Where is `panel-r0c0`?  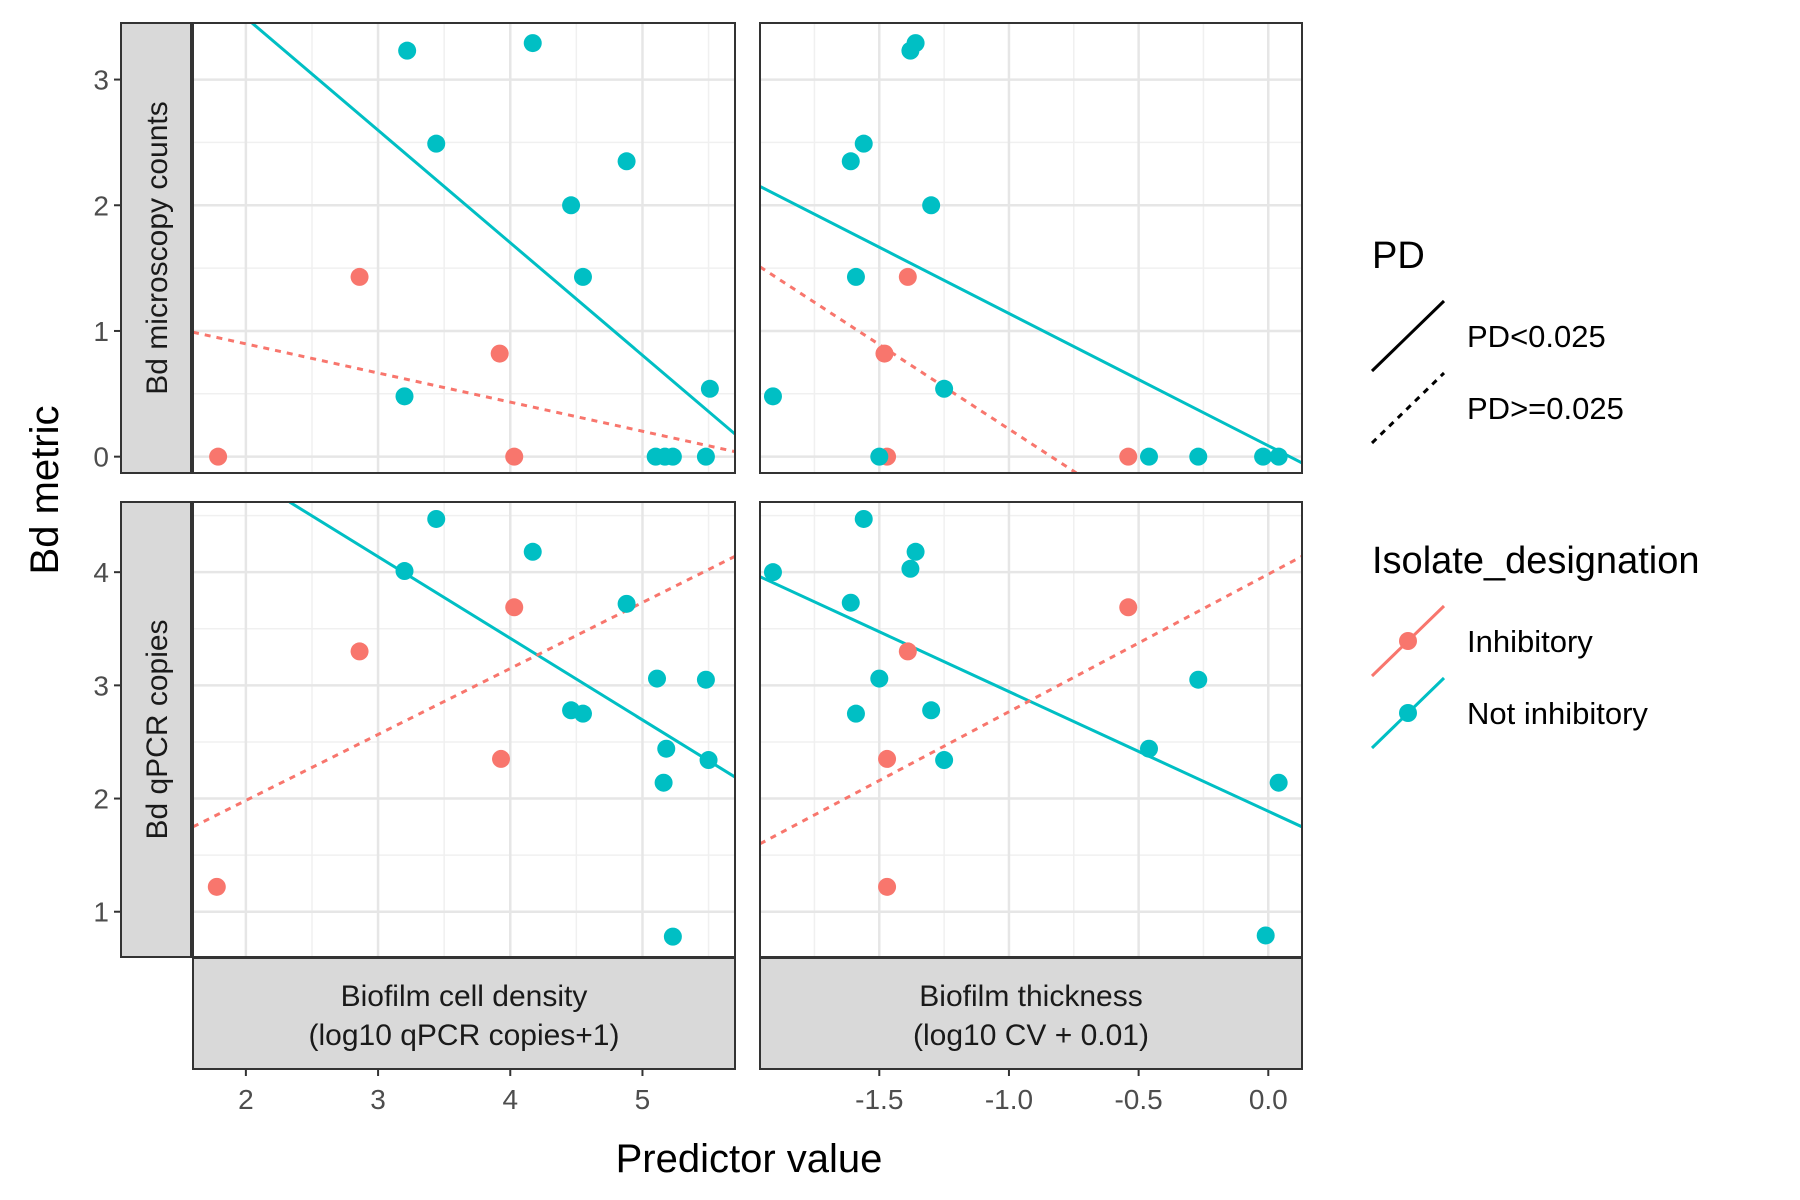 panel-r0c0 is located at coordinates (464, 248).